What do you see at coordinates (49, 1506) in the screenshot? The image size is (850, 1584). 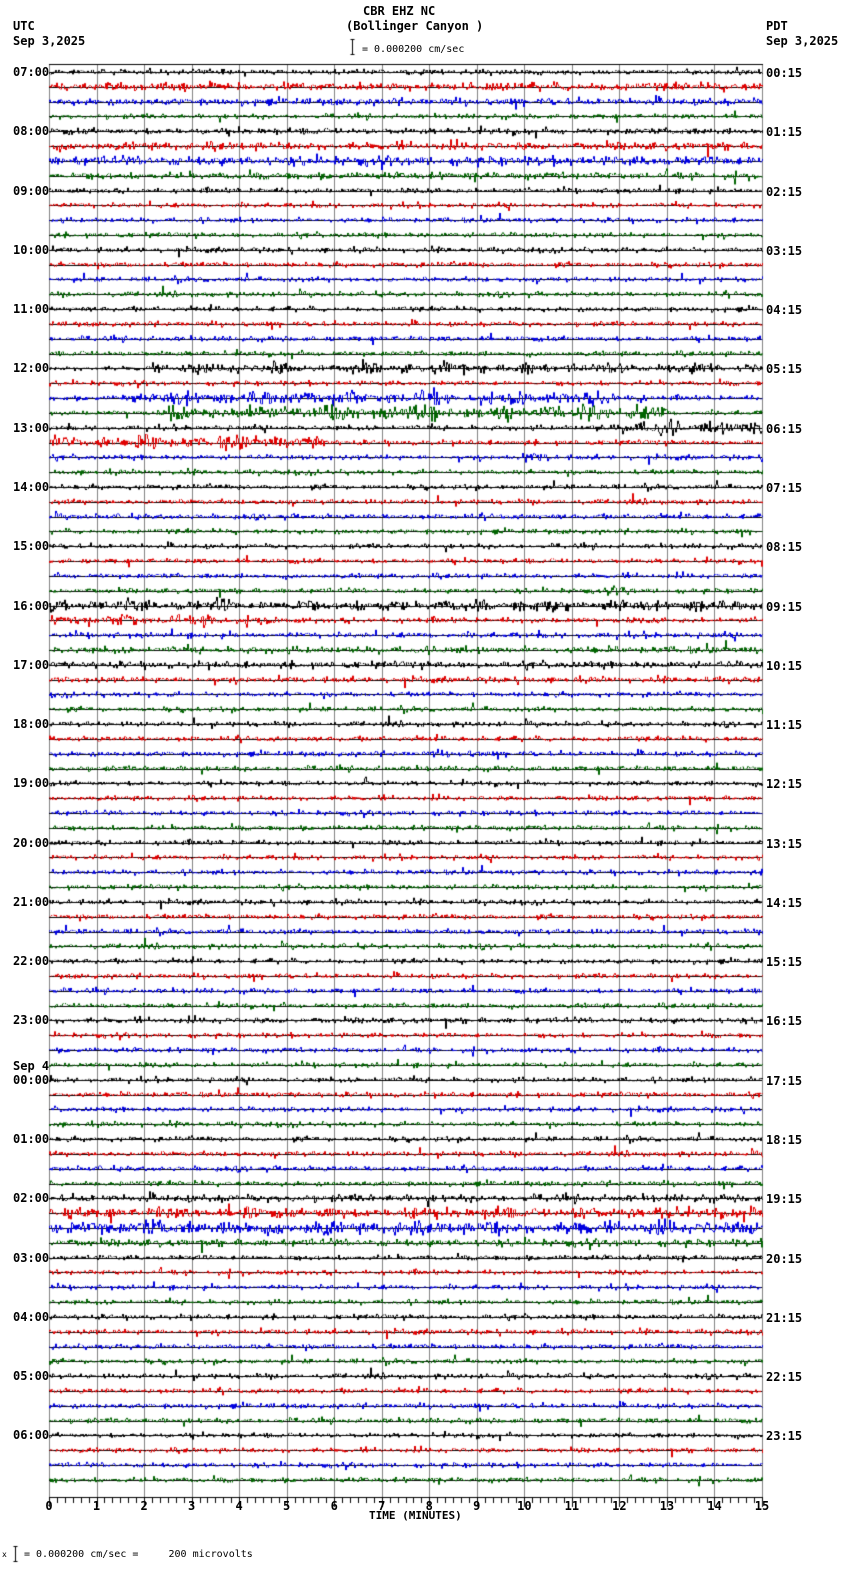 I see `x-tick-label: 0` at bounding box center [49, 1506].